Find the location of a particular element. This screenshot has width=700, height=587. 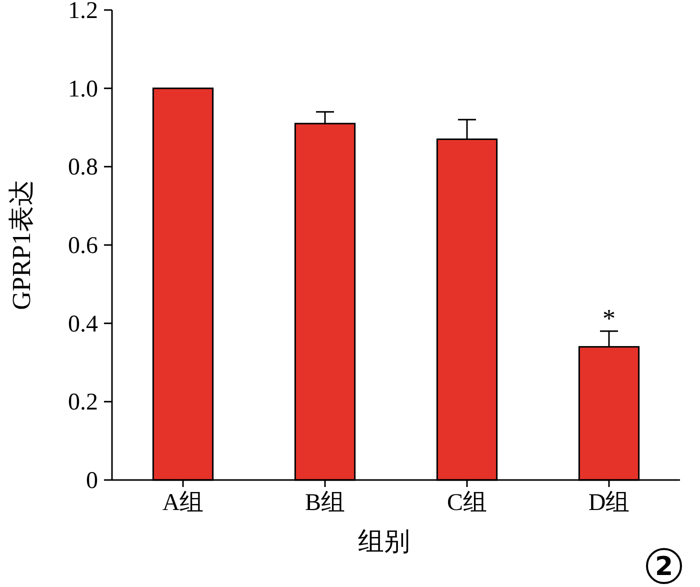

x-tick-label: C组 is located at coordinates (467, 503).